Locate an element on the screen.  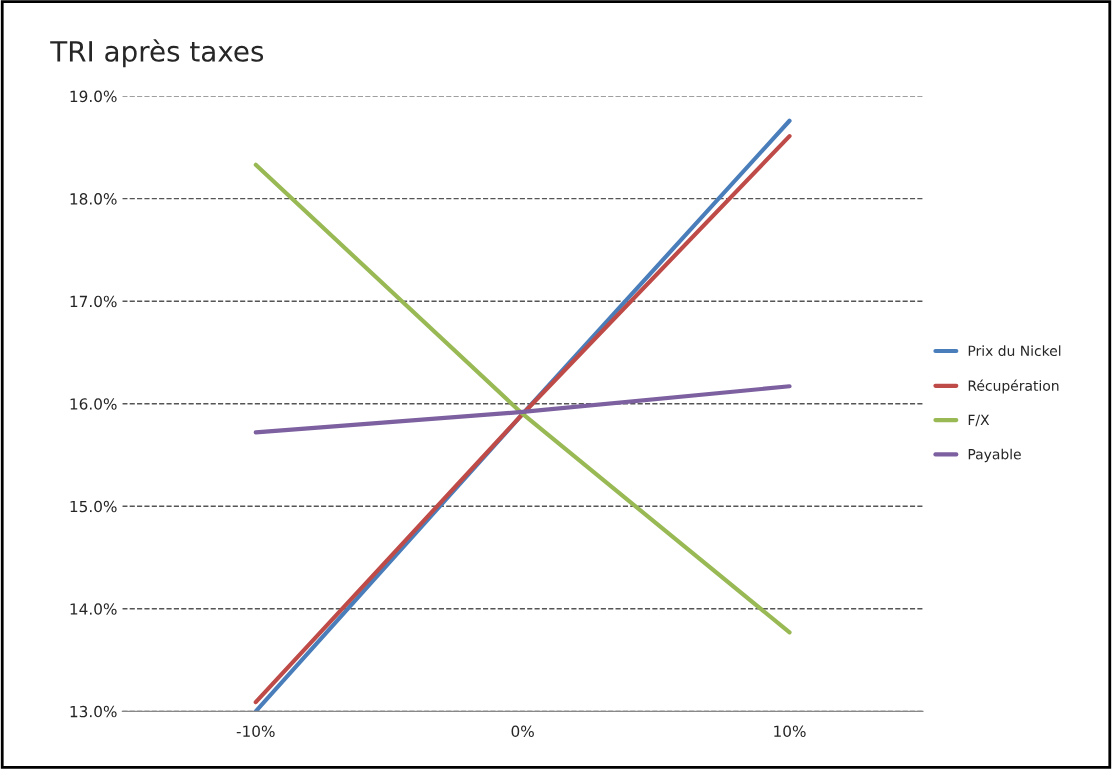
y-tick-label: 13.0% is located at coordinates (93, 711).